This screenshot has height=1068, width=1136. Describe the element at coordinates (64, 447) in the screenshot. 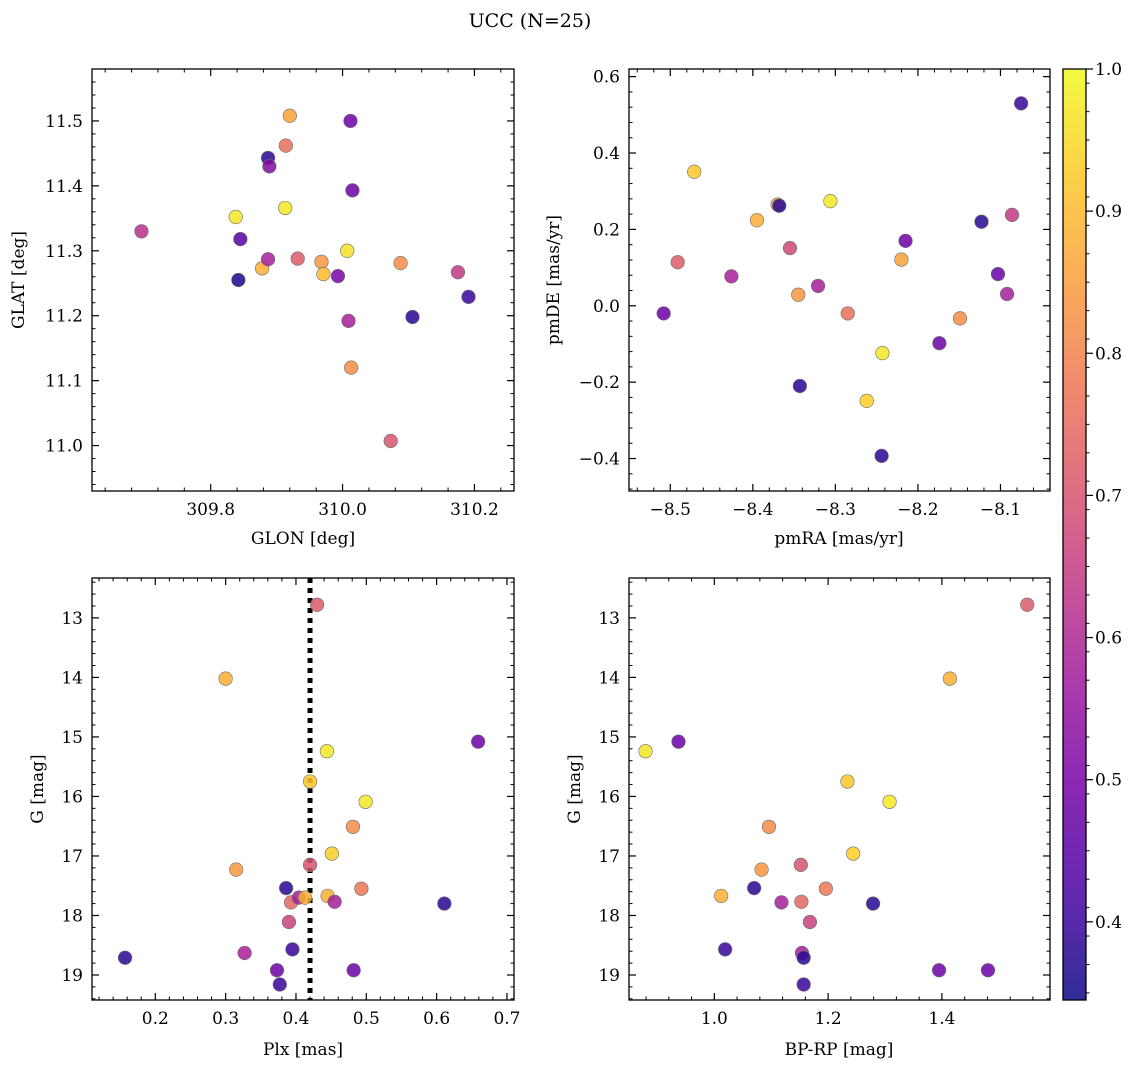

I see `y-tick-label: 11.0` at that location.